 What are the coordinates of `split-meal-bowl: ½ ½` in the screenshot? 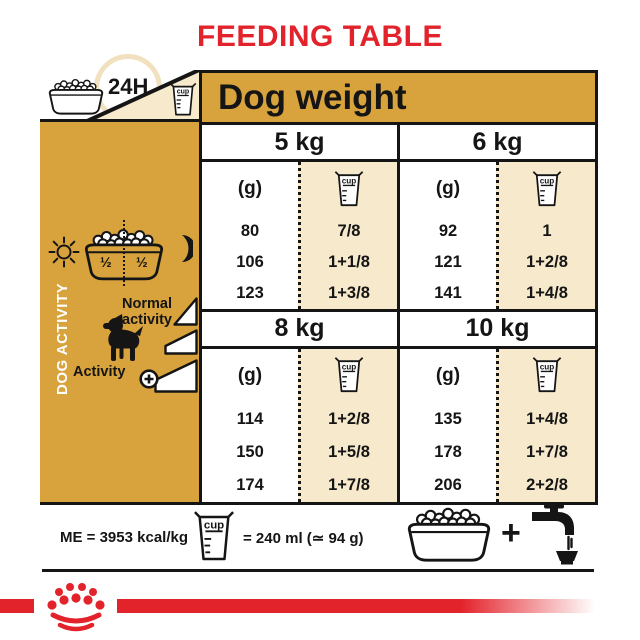 It's located at (124, 253).